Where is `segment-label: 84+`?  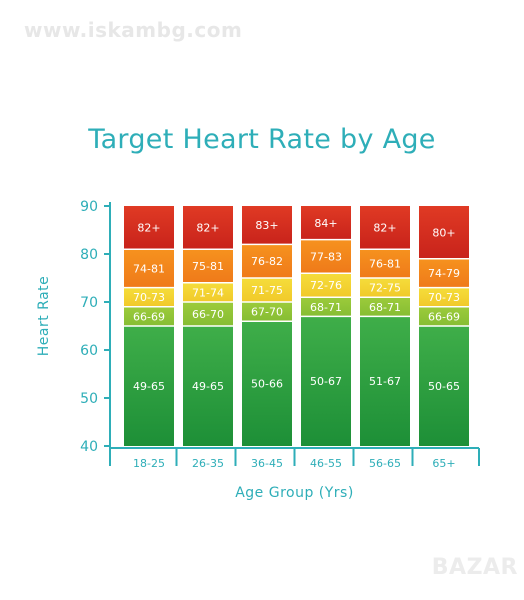
segment-label: 84+ is located at coordinates (325, 223).